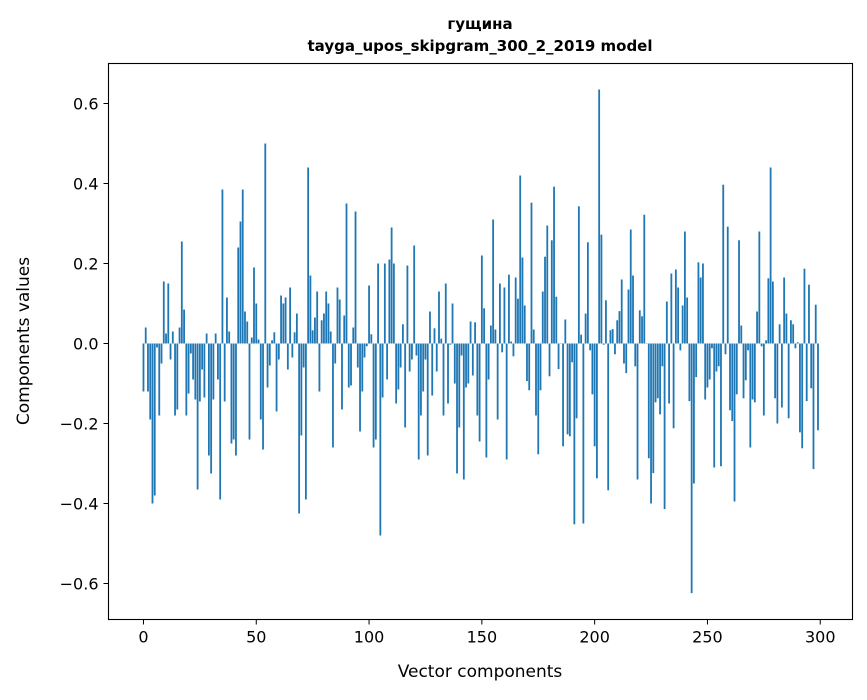 This screenshot has height=700, width=867. I want to click on y-tick-label: 0.2, so click(85, 264).